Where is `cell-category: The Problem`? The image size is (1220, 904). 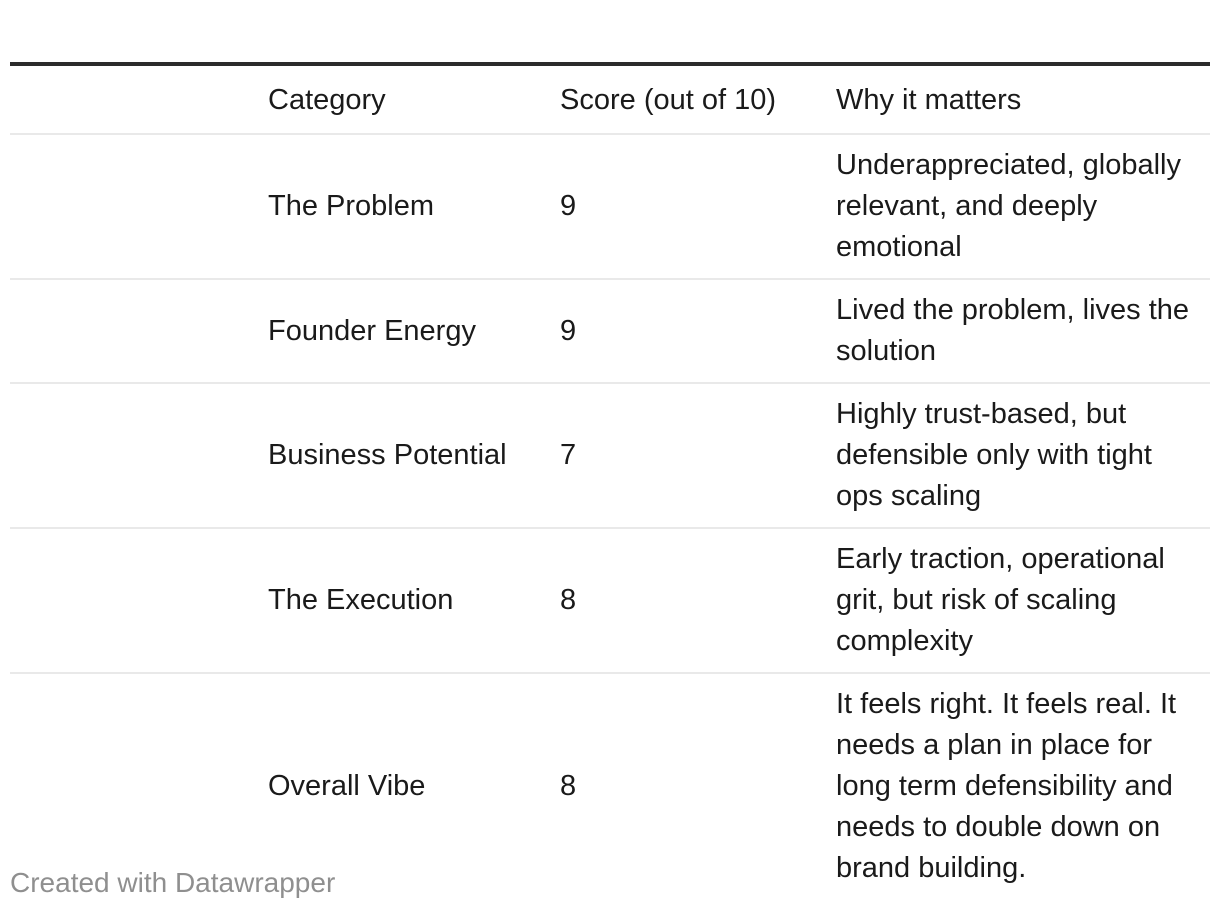 cell-category: The Problem is located at coordinates (414, 207).